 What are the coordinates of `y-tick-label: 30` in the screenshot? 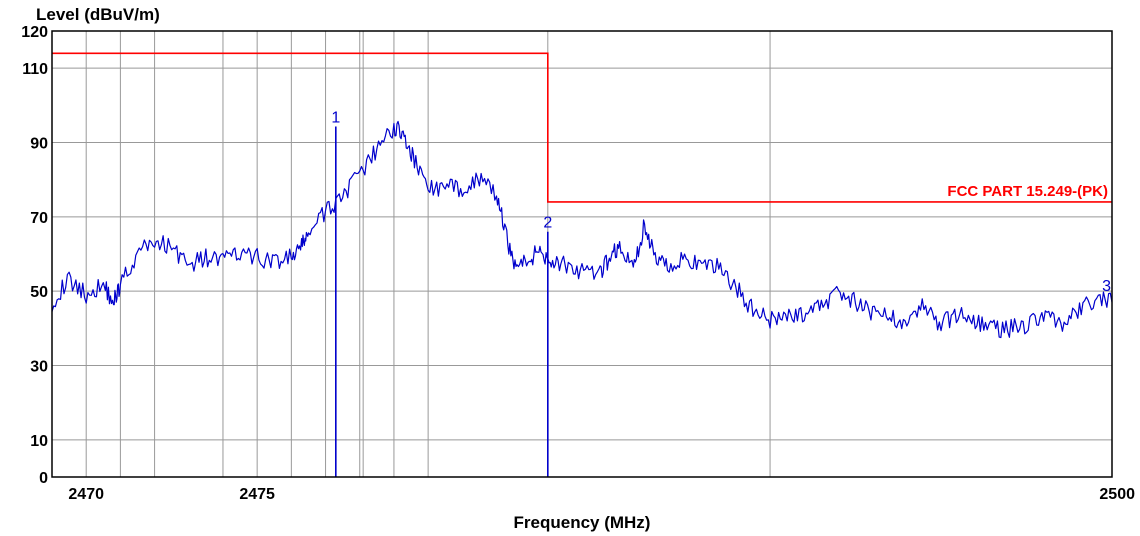 It's located at (39, 367).